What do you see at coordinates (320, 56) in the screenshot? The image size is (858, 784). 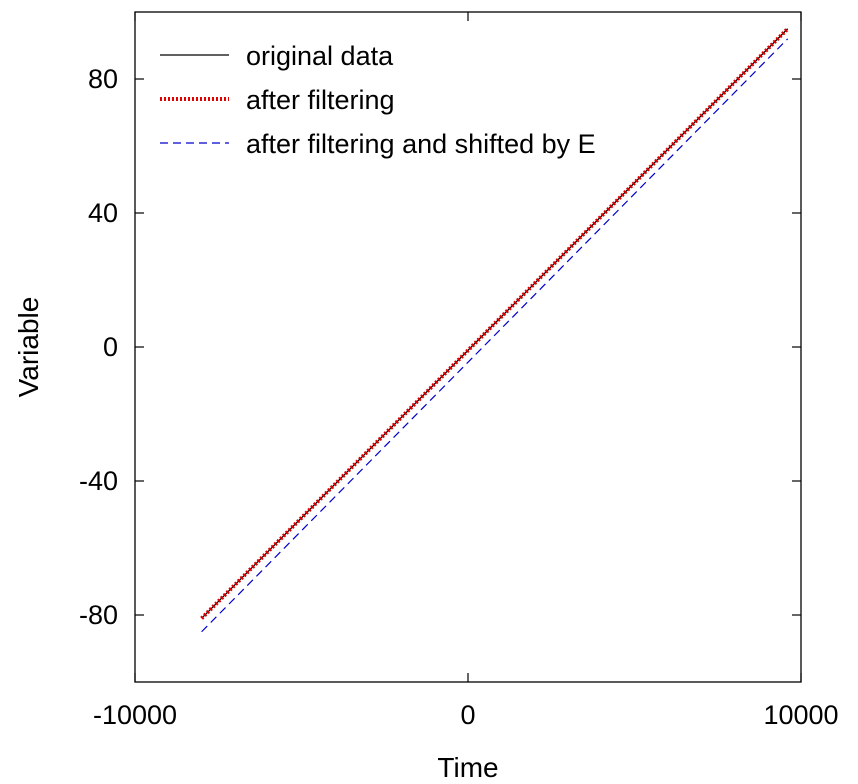 I see `legend-label-0: original data` at bounding box center [320, 56].